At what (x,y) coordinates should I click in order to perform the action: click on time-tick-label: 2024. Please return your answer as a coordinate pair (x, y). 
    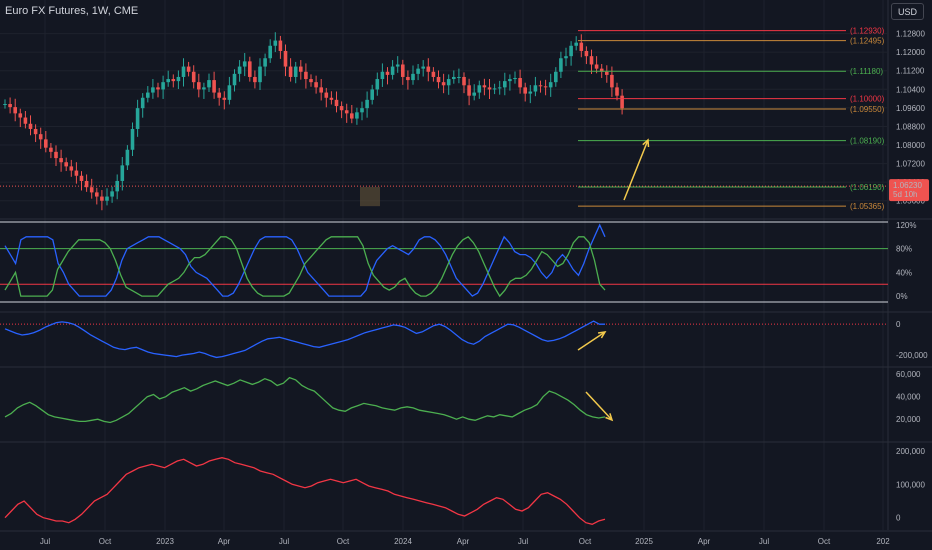
    Looking at the image, I should click on (403, 541).